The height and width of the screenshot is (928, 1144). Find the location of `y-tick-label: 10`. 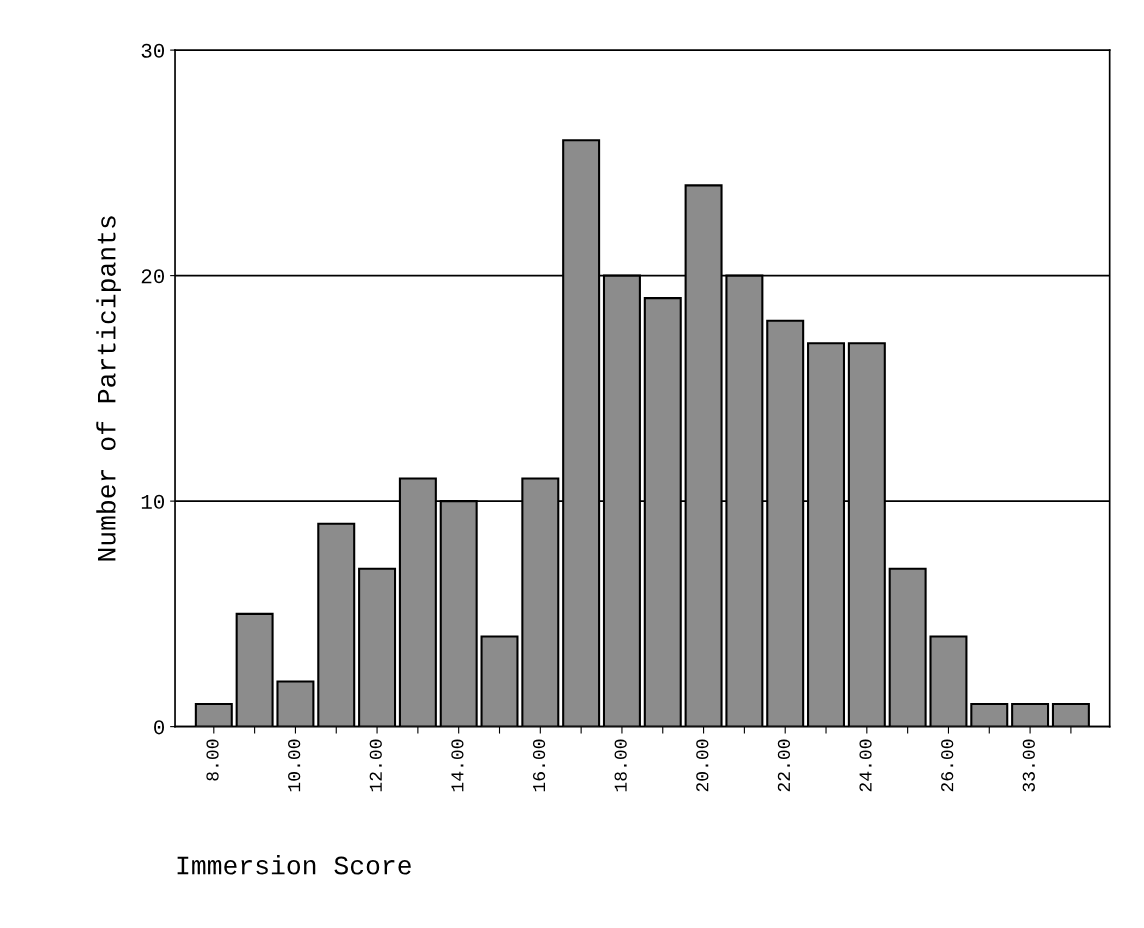

y-tick-label: 10 is located at coordinates (153, 501).